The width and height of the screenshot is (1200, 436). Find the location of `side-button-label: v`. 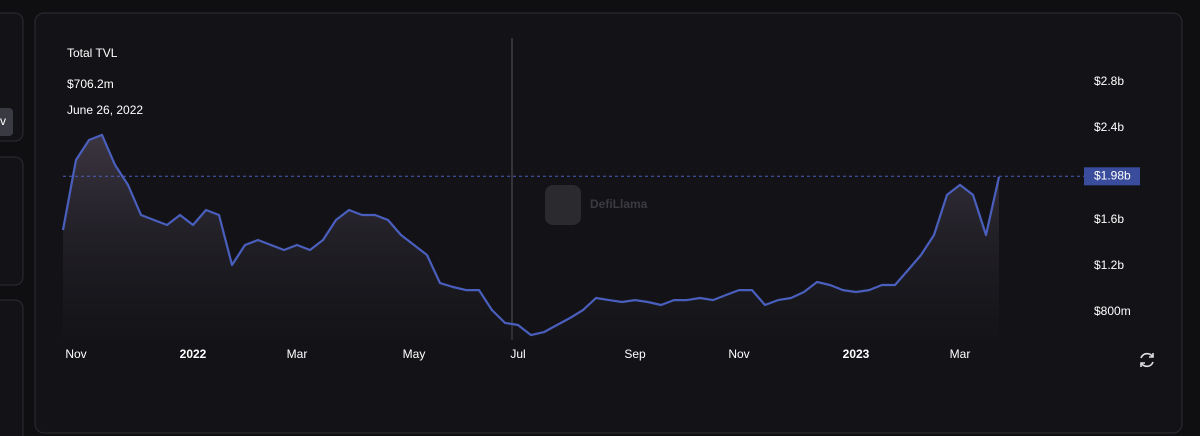

side-button-label: v is located at coordinates (3, 121).